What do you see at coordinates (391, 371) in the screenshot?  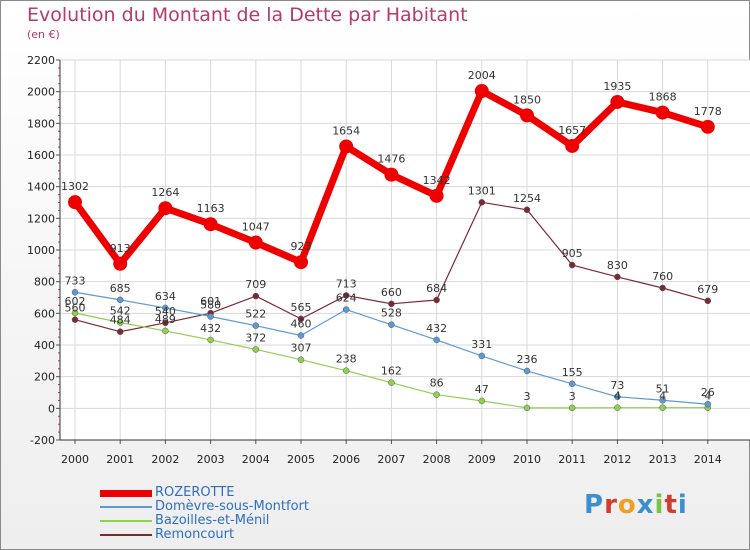 I see `data-label-2: 162` at bounding box center [391, 371].